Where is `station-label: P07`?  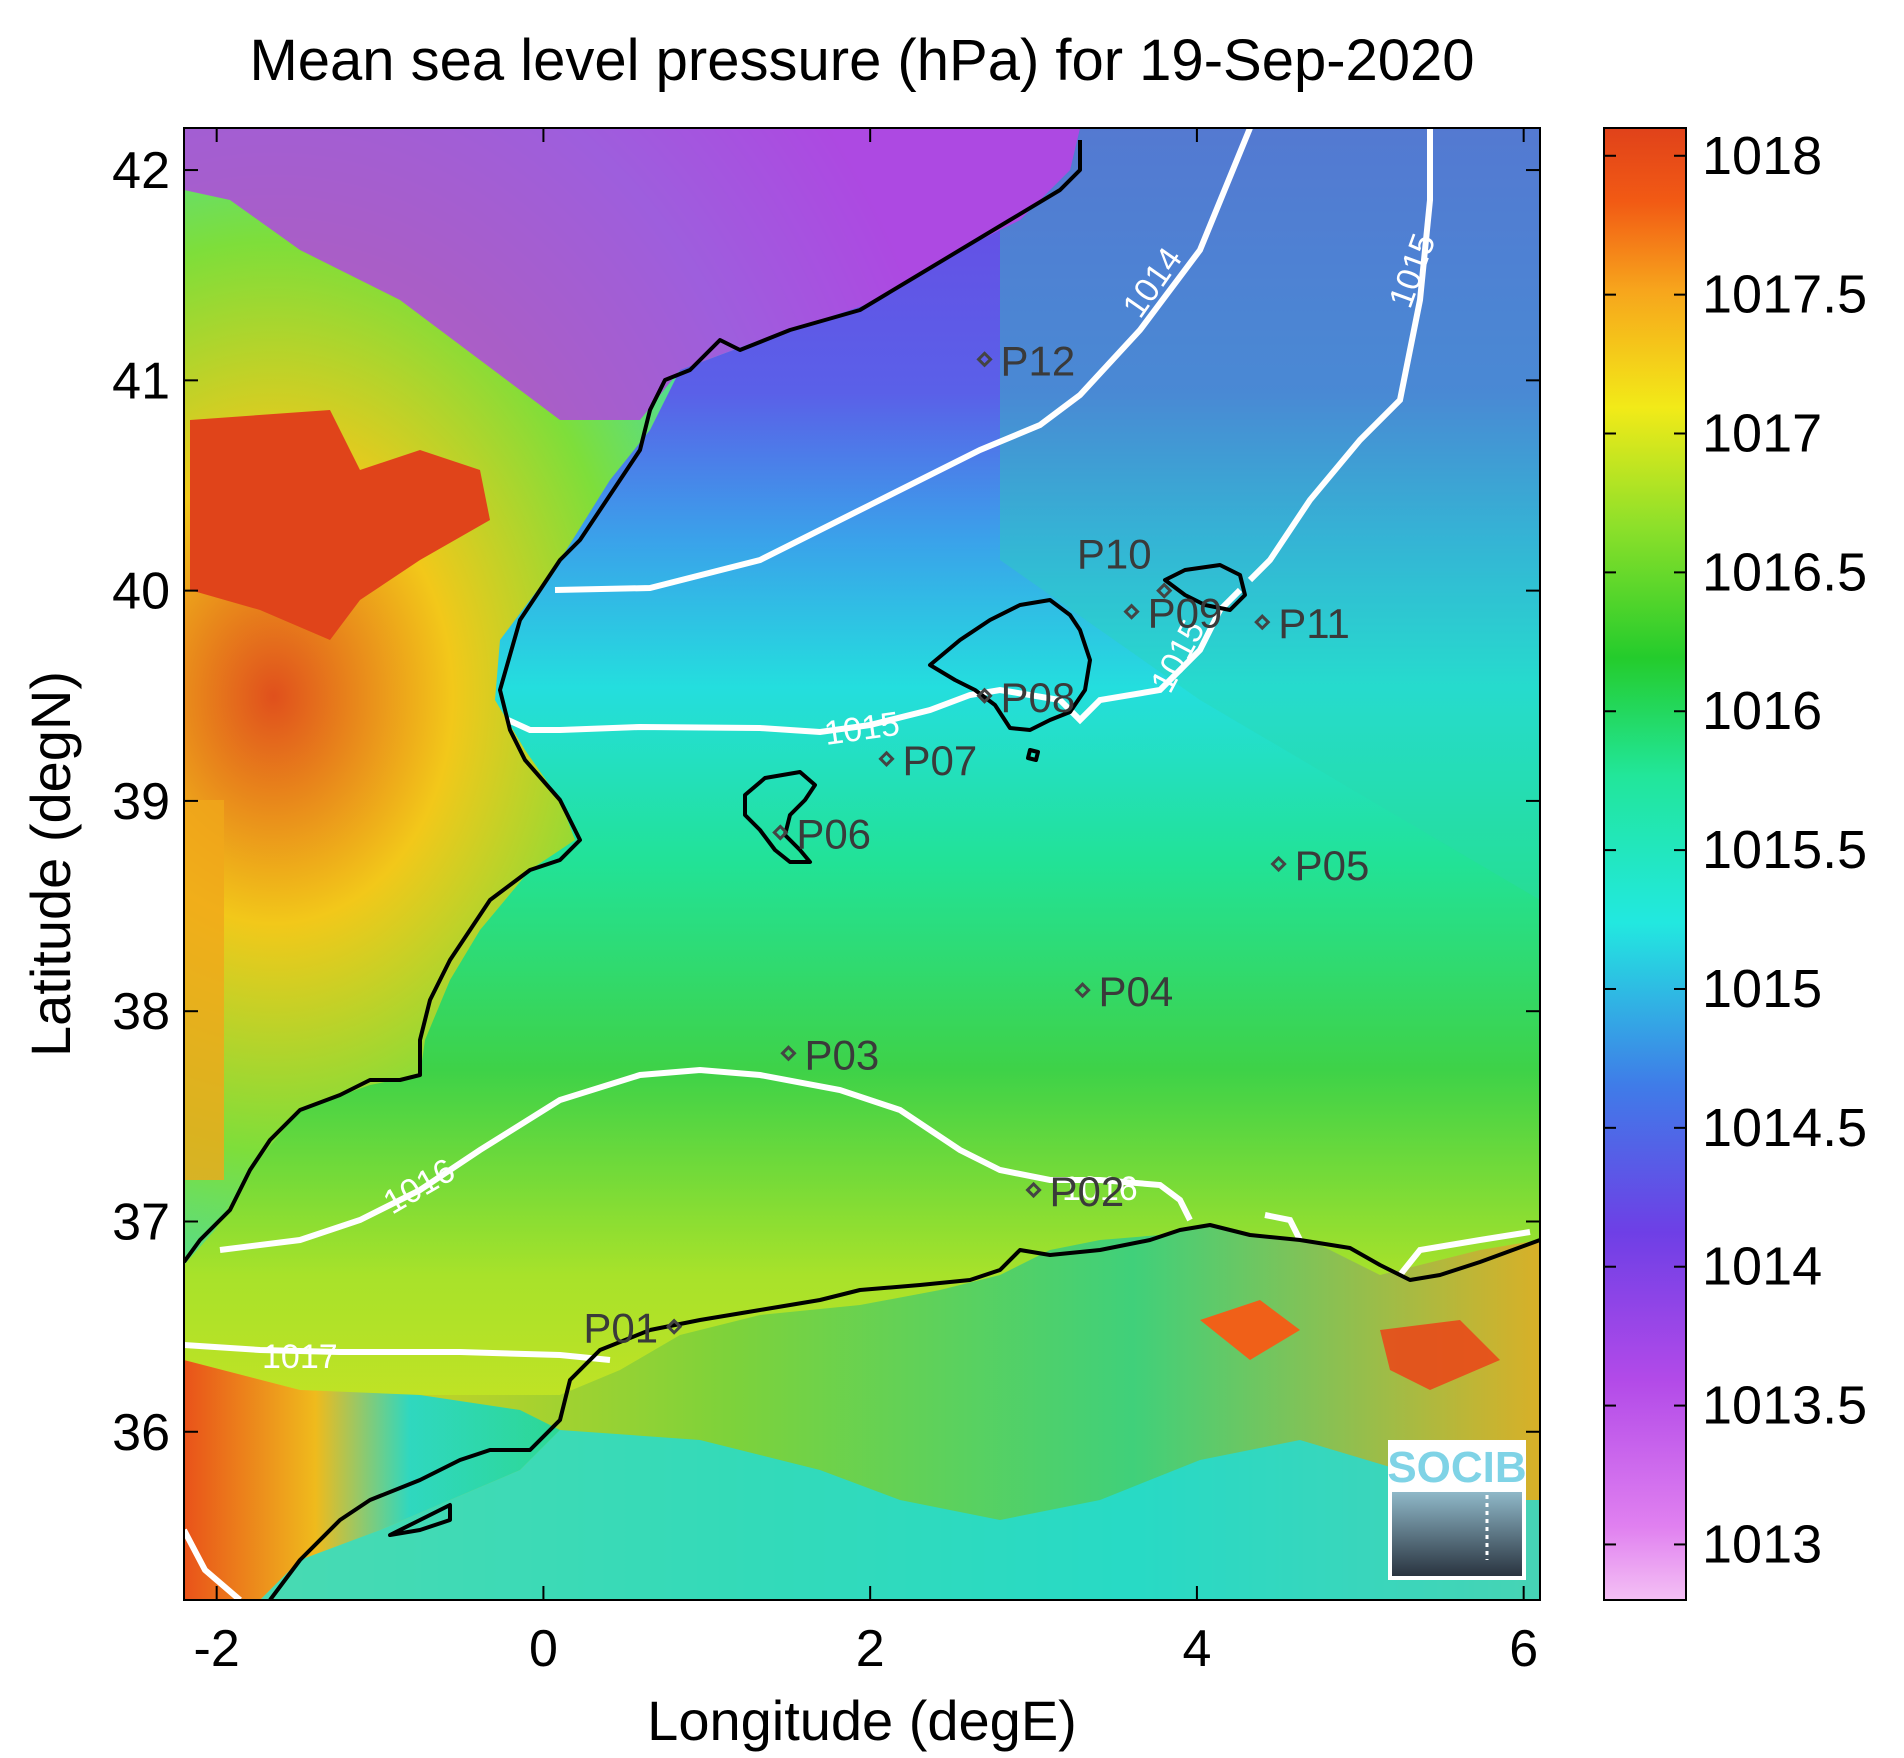 station-label: P07 is located at coordinates (940, 760).